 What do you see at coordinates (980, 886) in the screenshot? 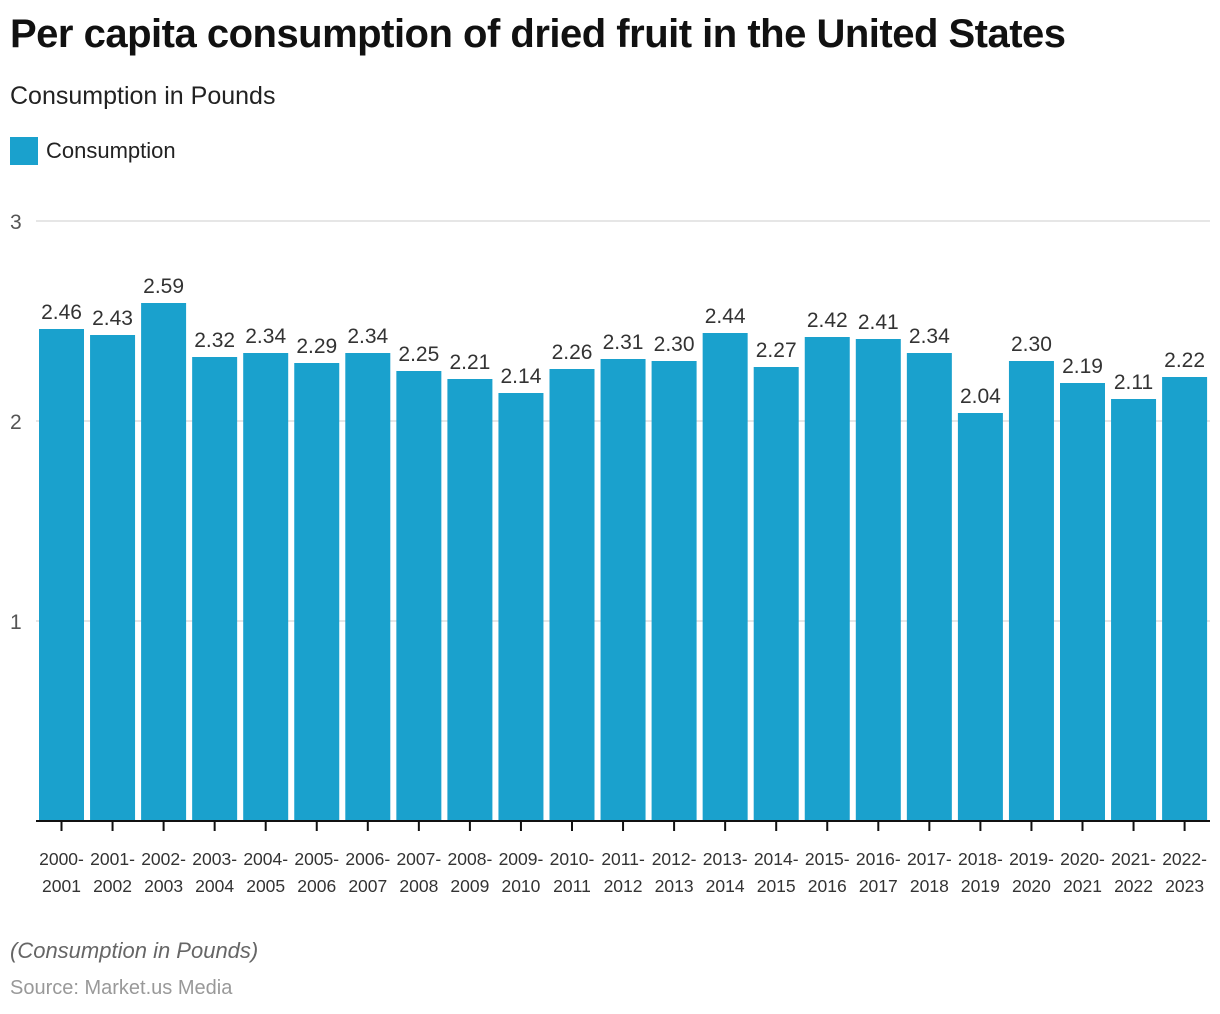
I see `x-tick-label: 2019` at bounding box center [980, 886].